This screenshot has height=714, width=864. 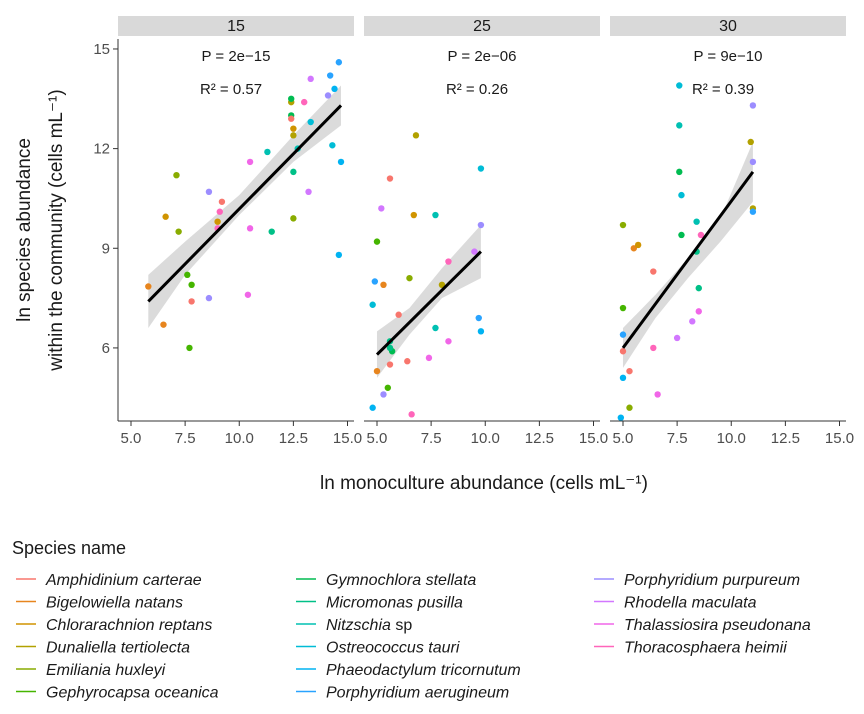 What do you see at coordinates (106, 670) in the screenshot?
I see `legend-label: Emiliania huxleyi` at bounding box center [106, 670].